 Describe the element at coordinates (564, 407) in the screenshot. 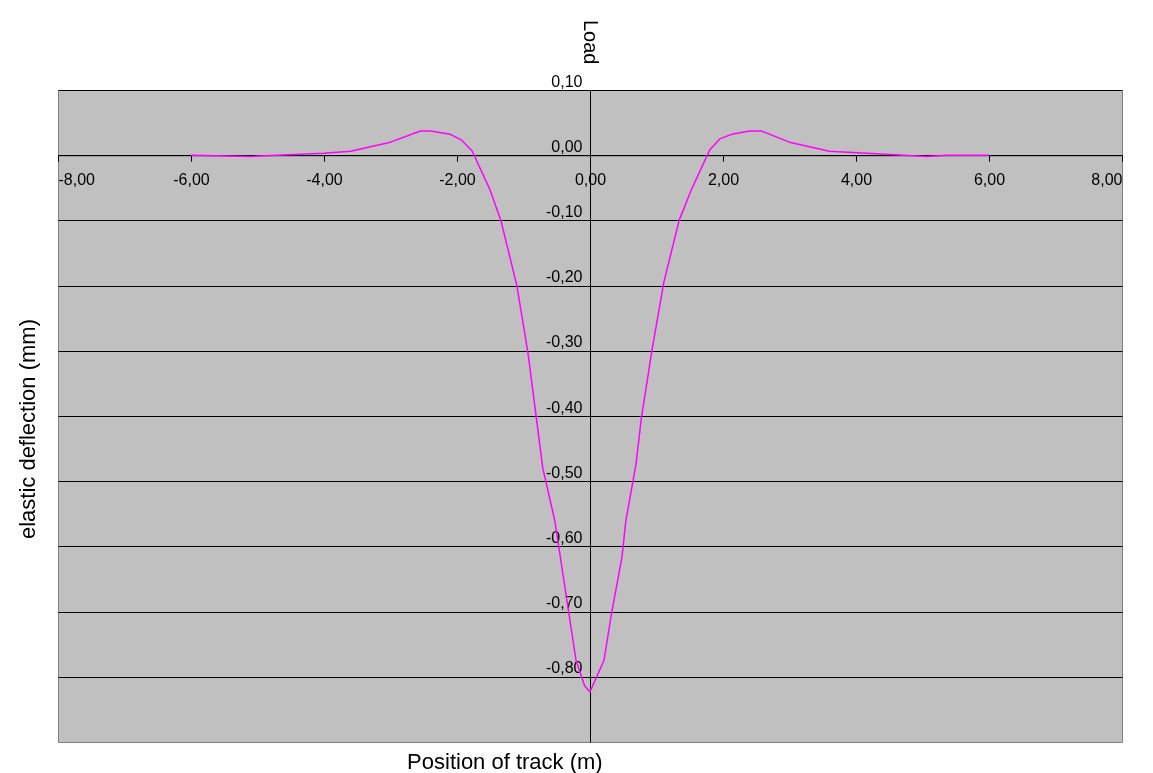

I see `y-tick-label: -0,40` at that location.